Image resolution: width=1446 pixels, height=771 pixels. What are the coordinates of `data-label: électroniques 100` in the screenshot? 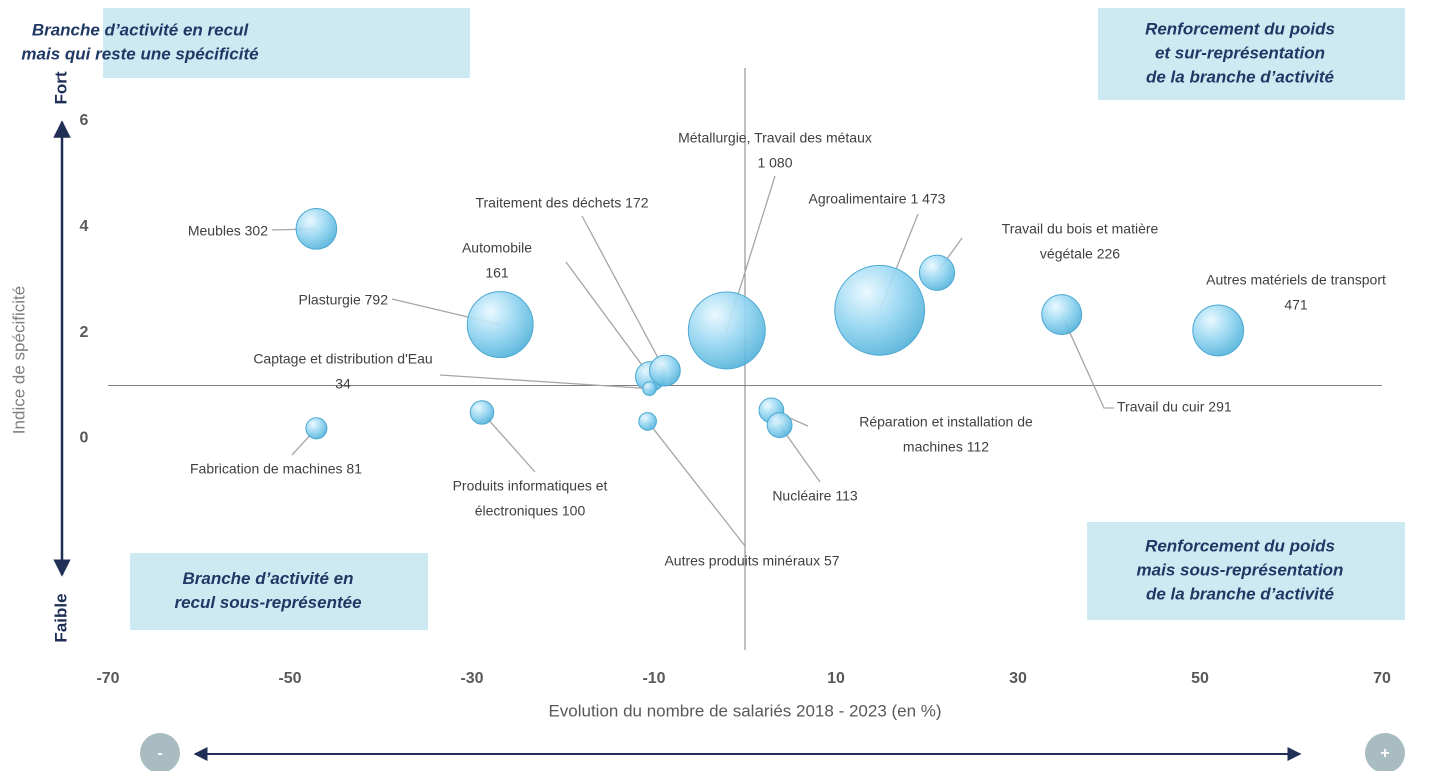 It's located at (530, 511).